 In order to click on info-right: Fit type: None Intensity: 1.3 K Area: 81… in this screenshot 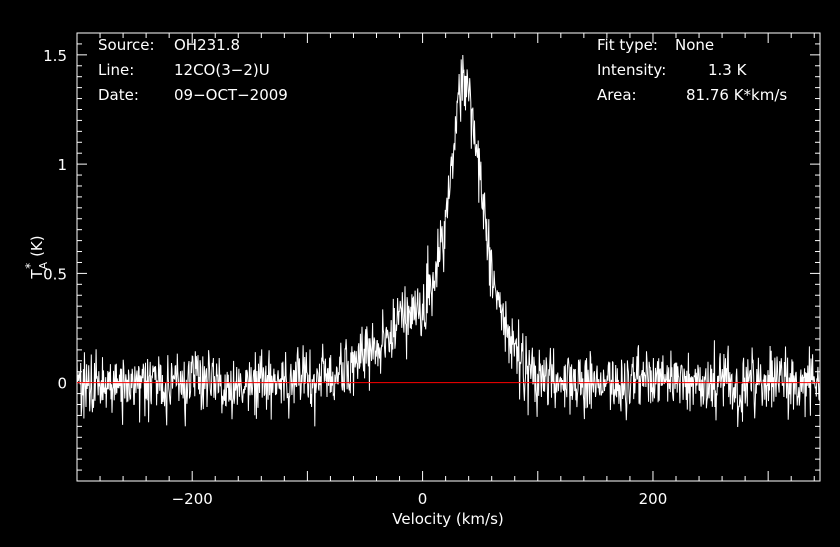, I will do `click(692, 70)`.